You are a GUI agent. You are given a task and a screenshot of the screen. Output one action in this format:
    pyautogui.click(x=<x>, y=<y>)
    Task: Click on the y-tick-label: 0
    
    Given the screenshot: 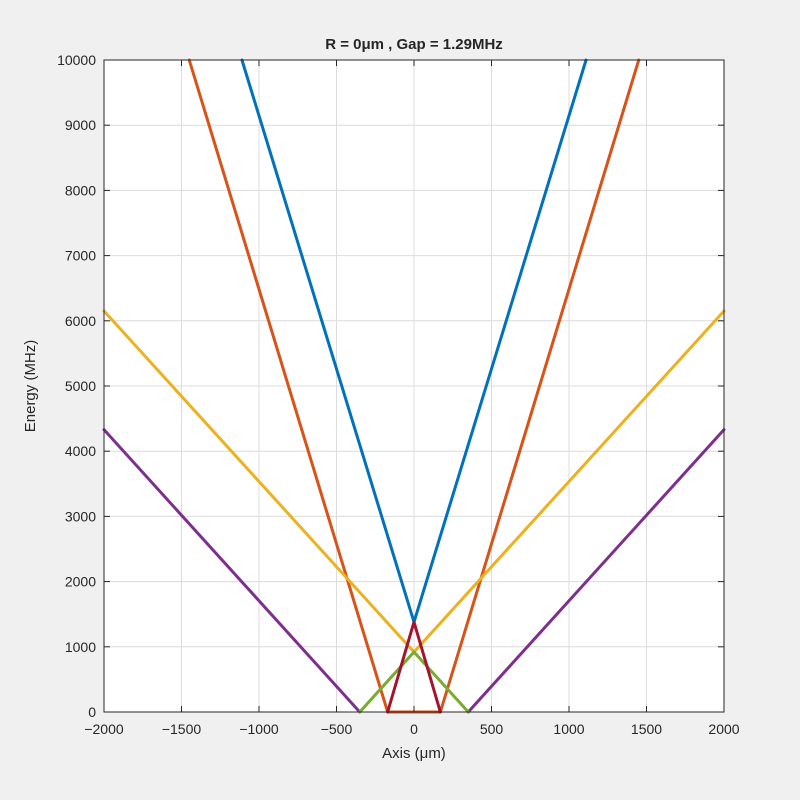 What is the action you would take?
    pyautogui.click(x=92, y=712)
    